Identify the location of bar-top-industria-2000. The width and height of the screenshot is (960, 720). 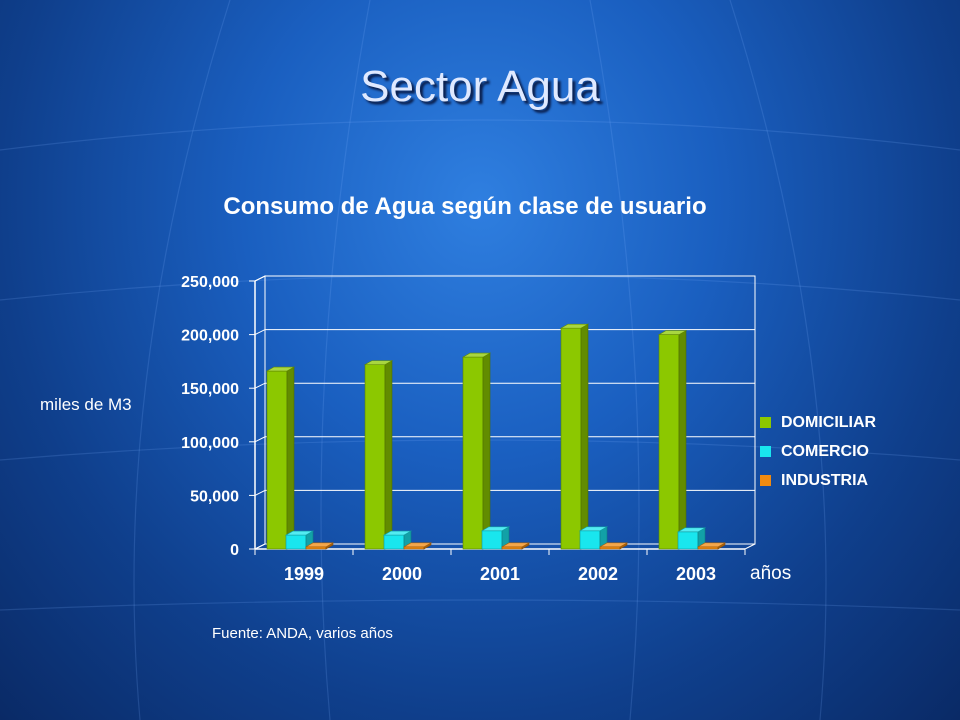
(417, 545).